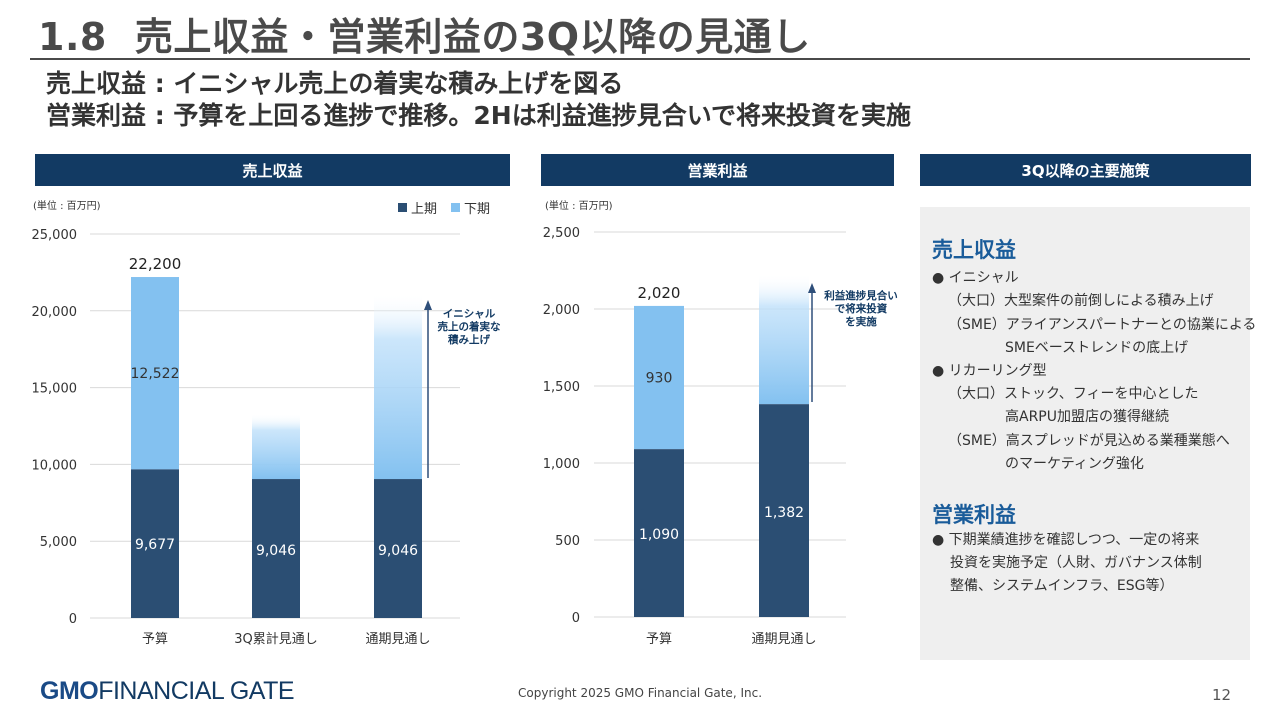  Describe the element at coordinates (861, 295) in the screenshot. I see `annotation-text: 利益進捗見合い` at that location.